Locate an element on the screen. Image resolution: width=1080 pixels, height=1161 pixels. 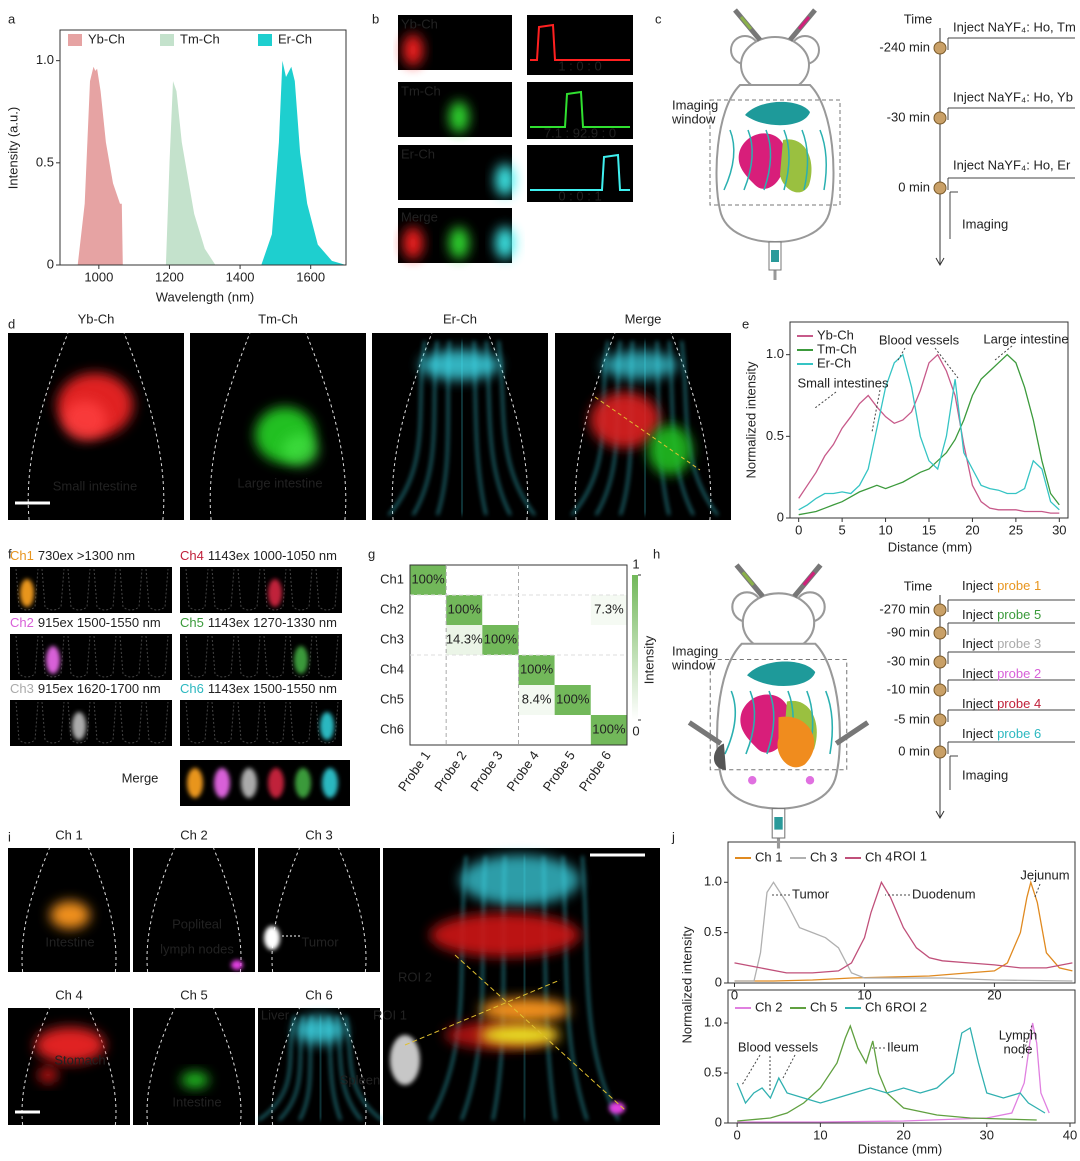
liver is located at coordinates (781, 673).